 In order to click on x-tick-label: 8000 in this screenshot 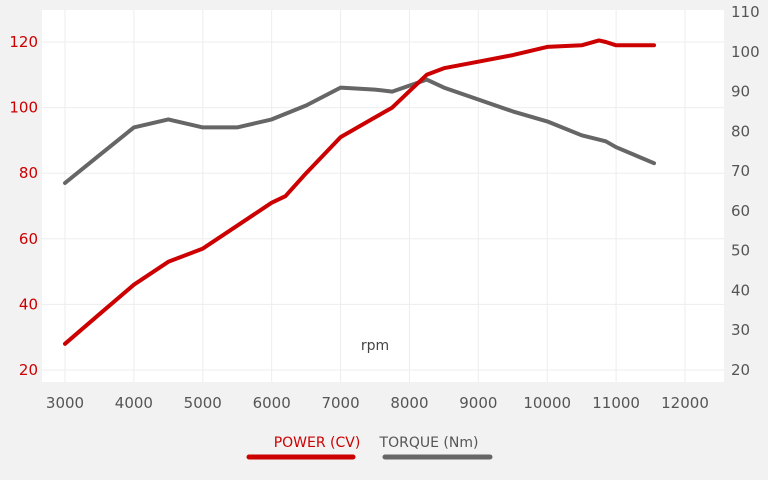, I will do `click(409, 403)`.